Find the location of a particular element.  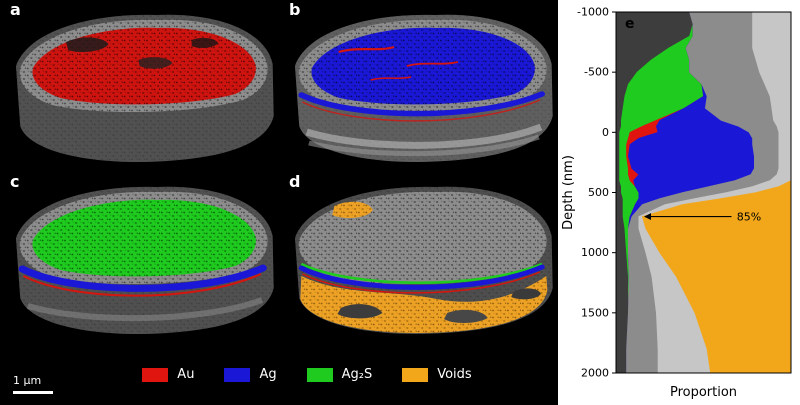

legend-item-ag2s: Ag₂S is located at coordinates (339, 374).